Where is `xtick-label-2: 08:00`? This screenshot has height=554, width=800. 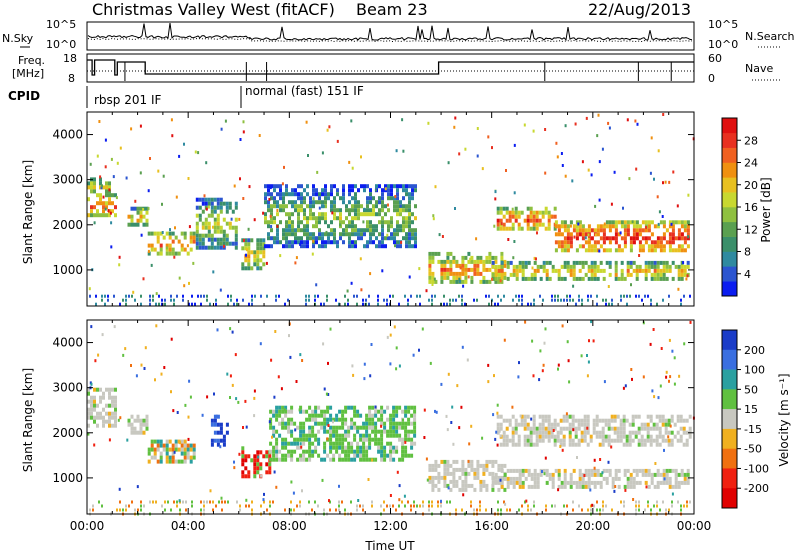 xtick-label-2: 08:00 is located at coordinates (289, 526).